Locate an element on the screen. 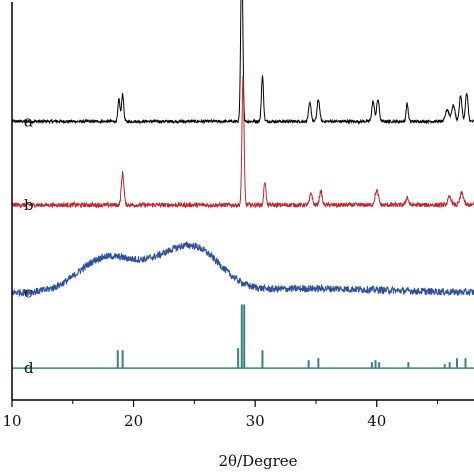  series-label-c: c is located at coordinates (28, 293).